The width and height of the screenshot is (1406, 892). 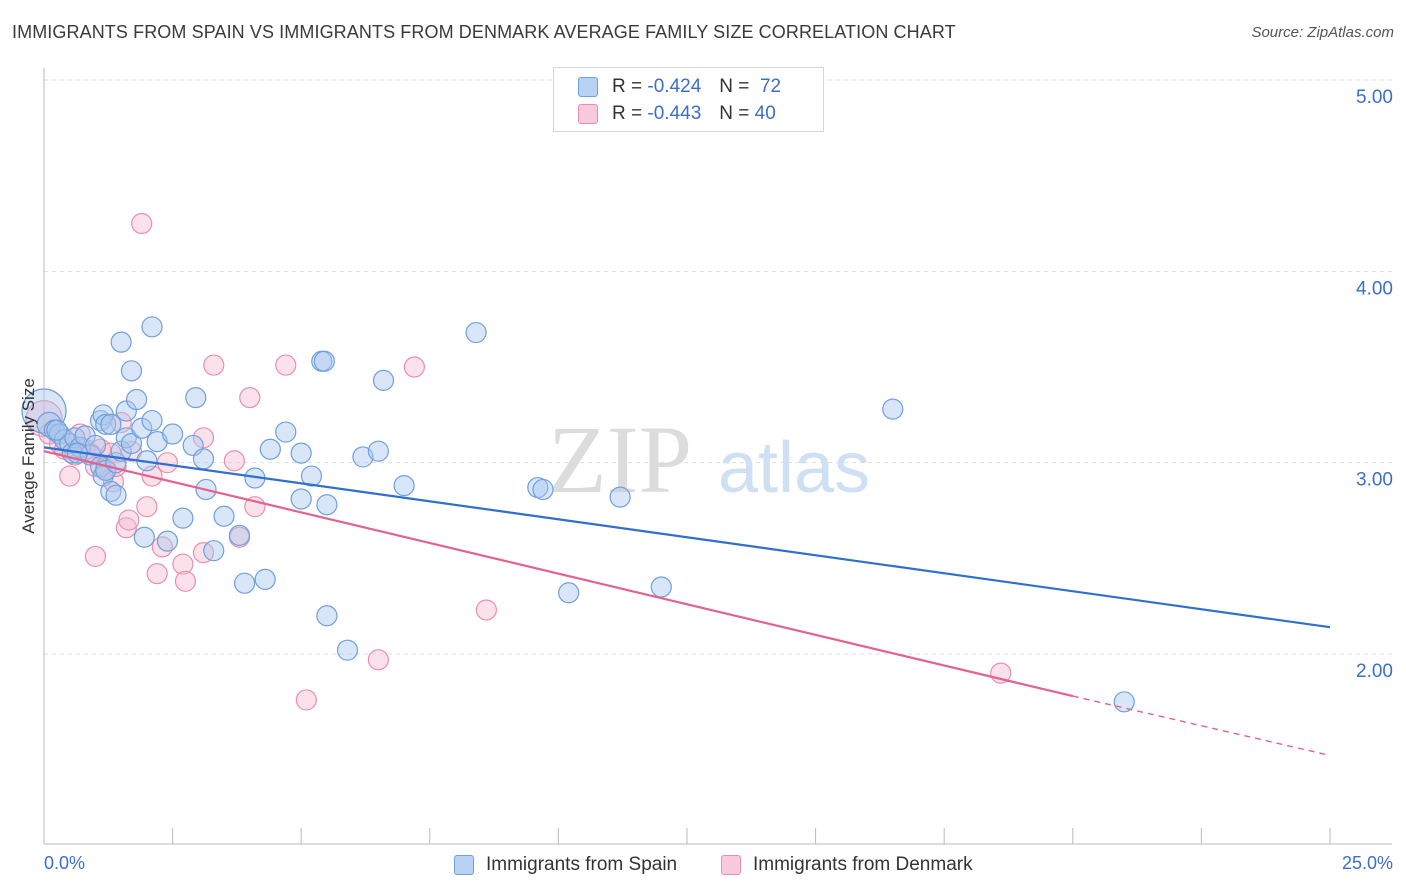 I want to click on legend-row-denmark: R = -0.443 N = 40, so click(x=677, y=114).